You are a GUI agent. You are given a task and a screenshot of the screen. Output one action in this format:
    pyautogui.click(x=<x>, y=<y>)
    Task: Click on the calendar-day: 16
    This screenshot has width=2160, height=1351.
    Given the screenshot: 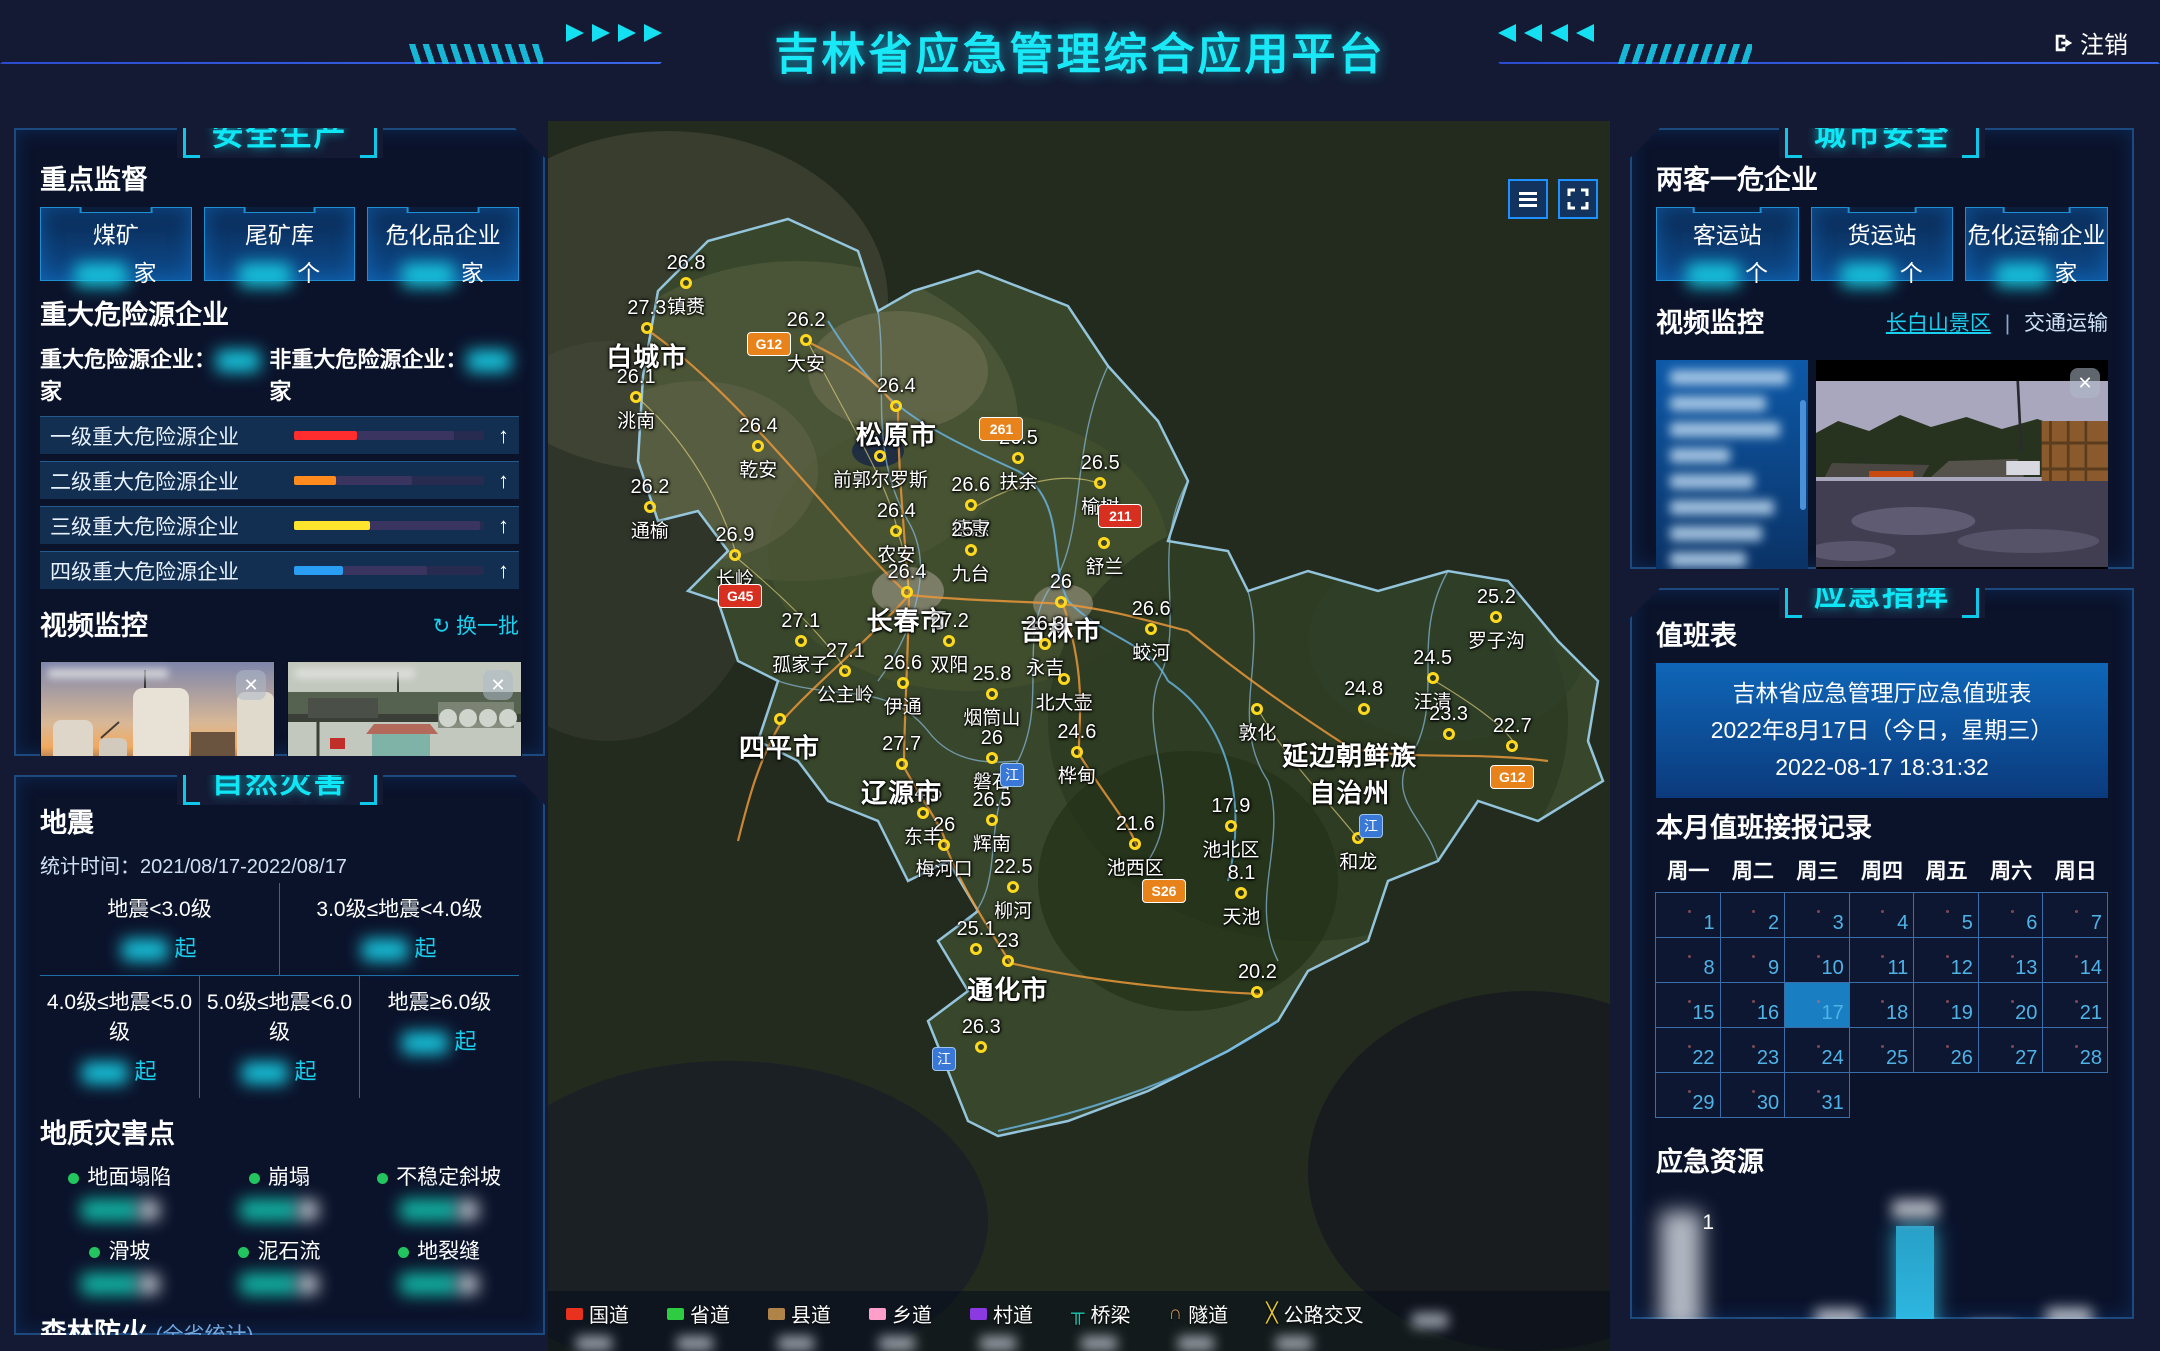 What is the action you would take?
    pyautogui.click(x=1752, y=1005)
    